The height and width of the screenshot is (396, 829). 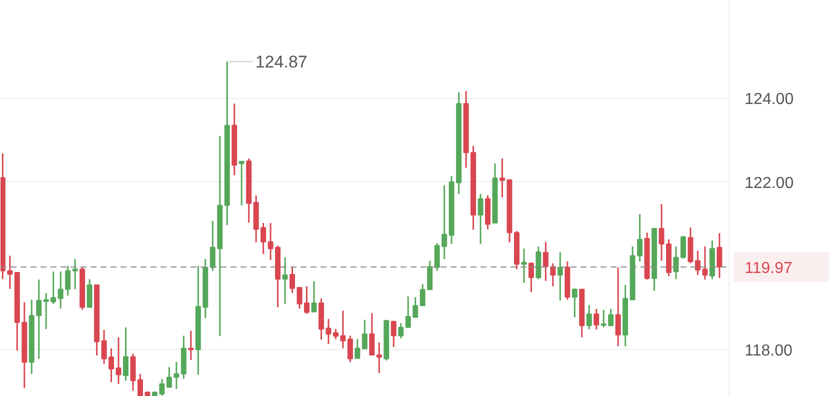 What do you see at coordinates (281, 62) in the screenshot?
I see `annotation: 124.87` at bounding box center [281, 62].